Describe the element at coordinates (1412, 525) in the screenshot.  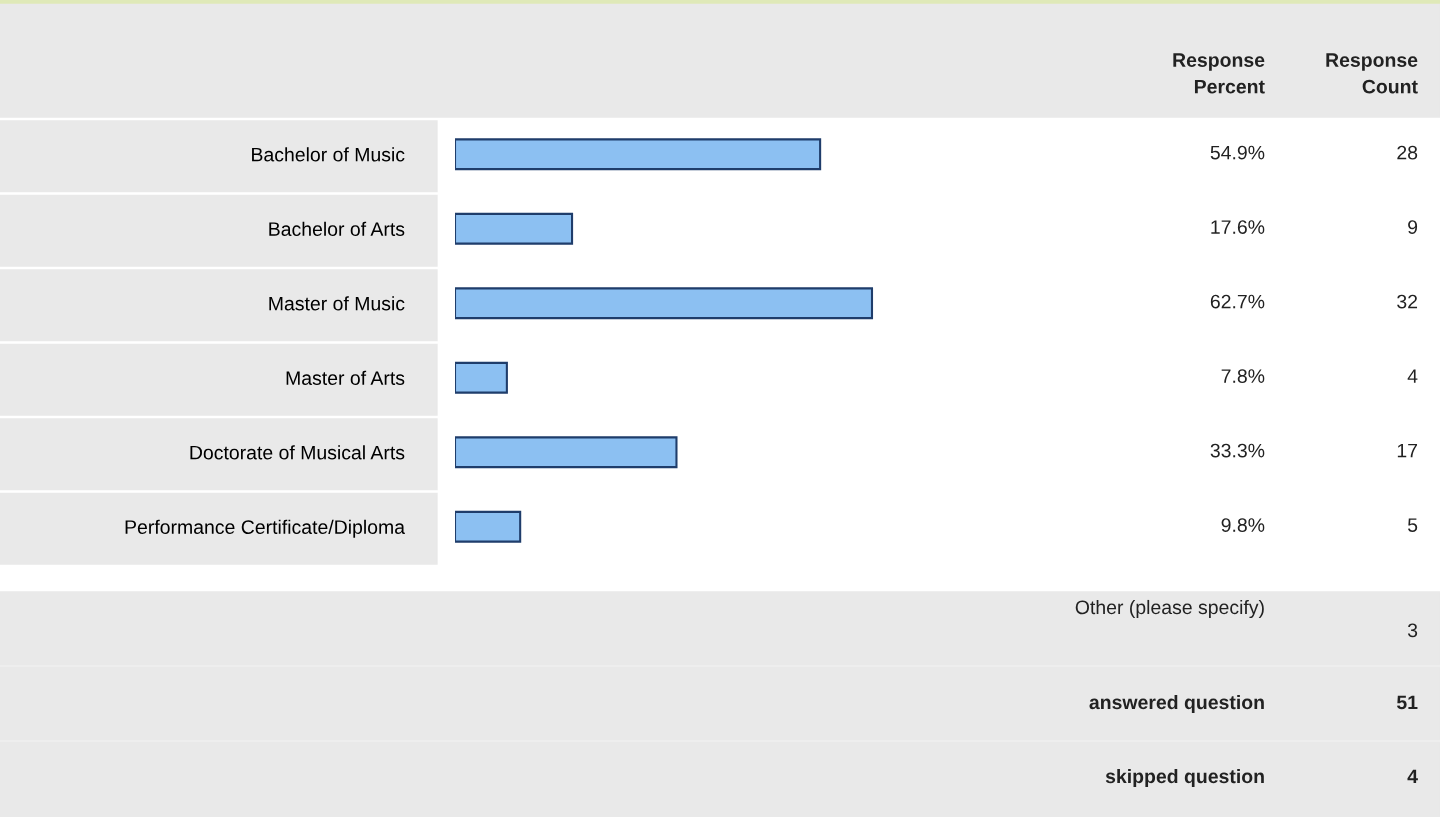
I see `text: 5` at that location.